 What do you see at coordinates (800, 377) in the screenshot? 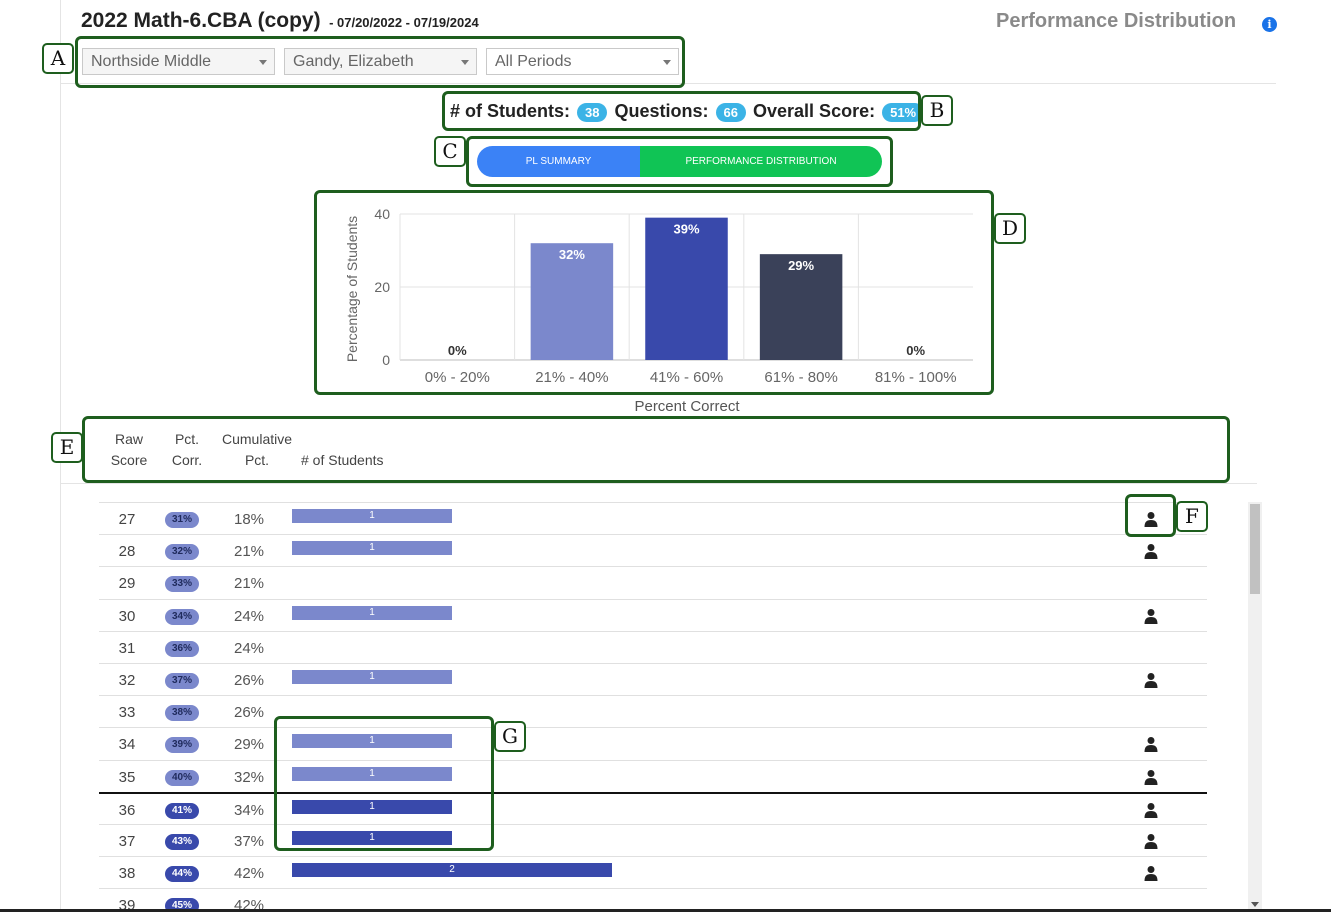
I see `x-tick-label: 61% - 80%` at bounding box center [800, 377].